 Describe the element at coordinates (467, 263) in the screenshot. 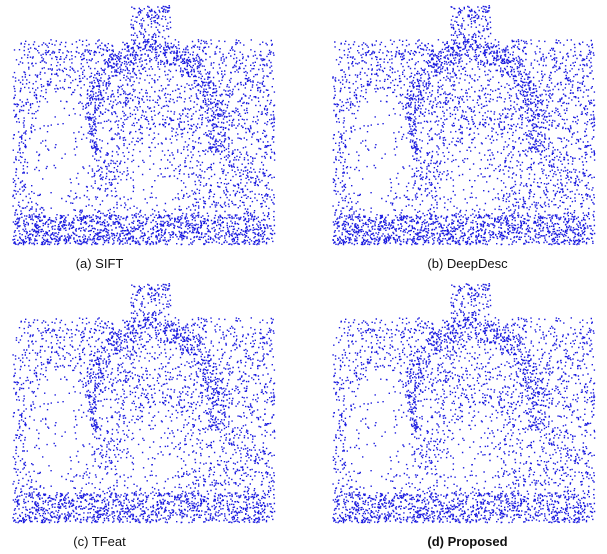

I see `caption: (b) DeepDesc` at that location.